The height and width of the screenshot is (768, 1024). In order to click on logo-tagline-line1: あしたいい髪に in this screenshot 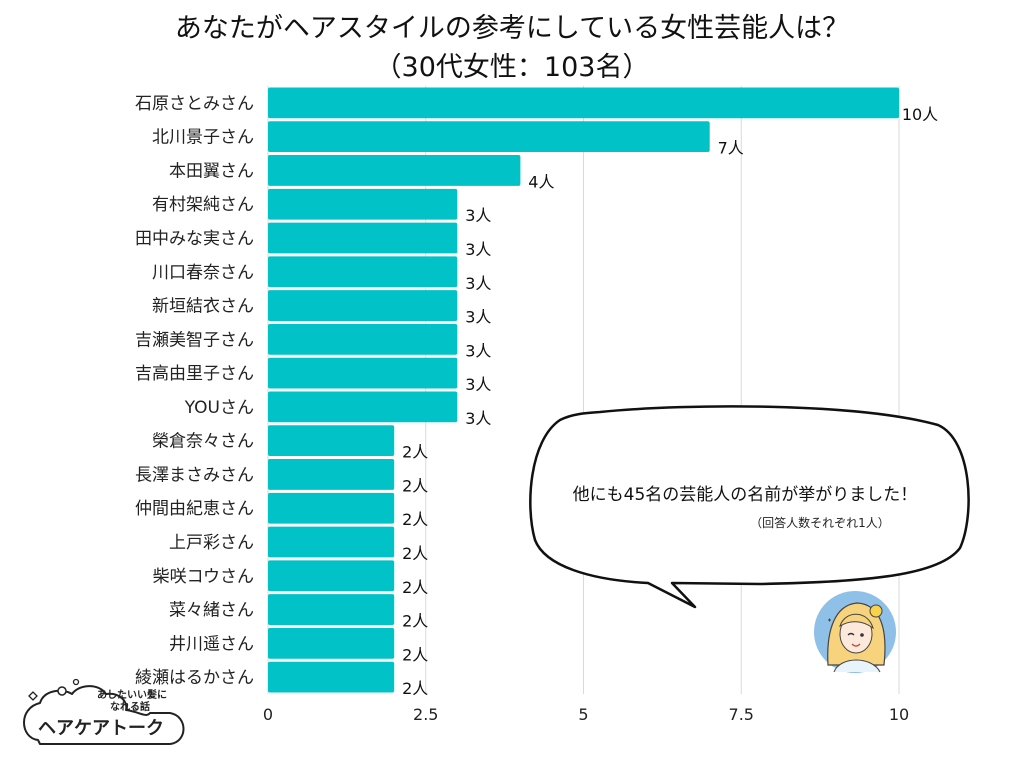, I will do `click(132, 694)`.